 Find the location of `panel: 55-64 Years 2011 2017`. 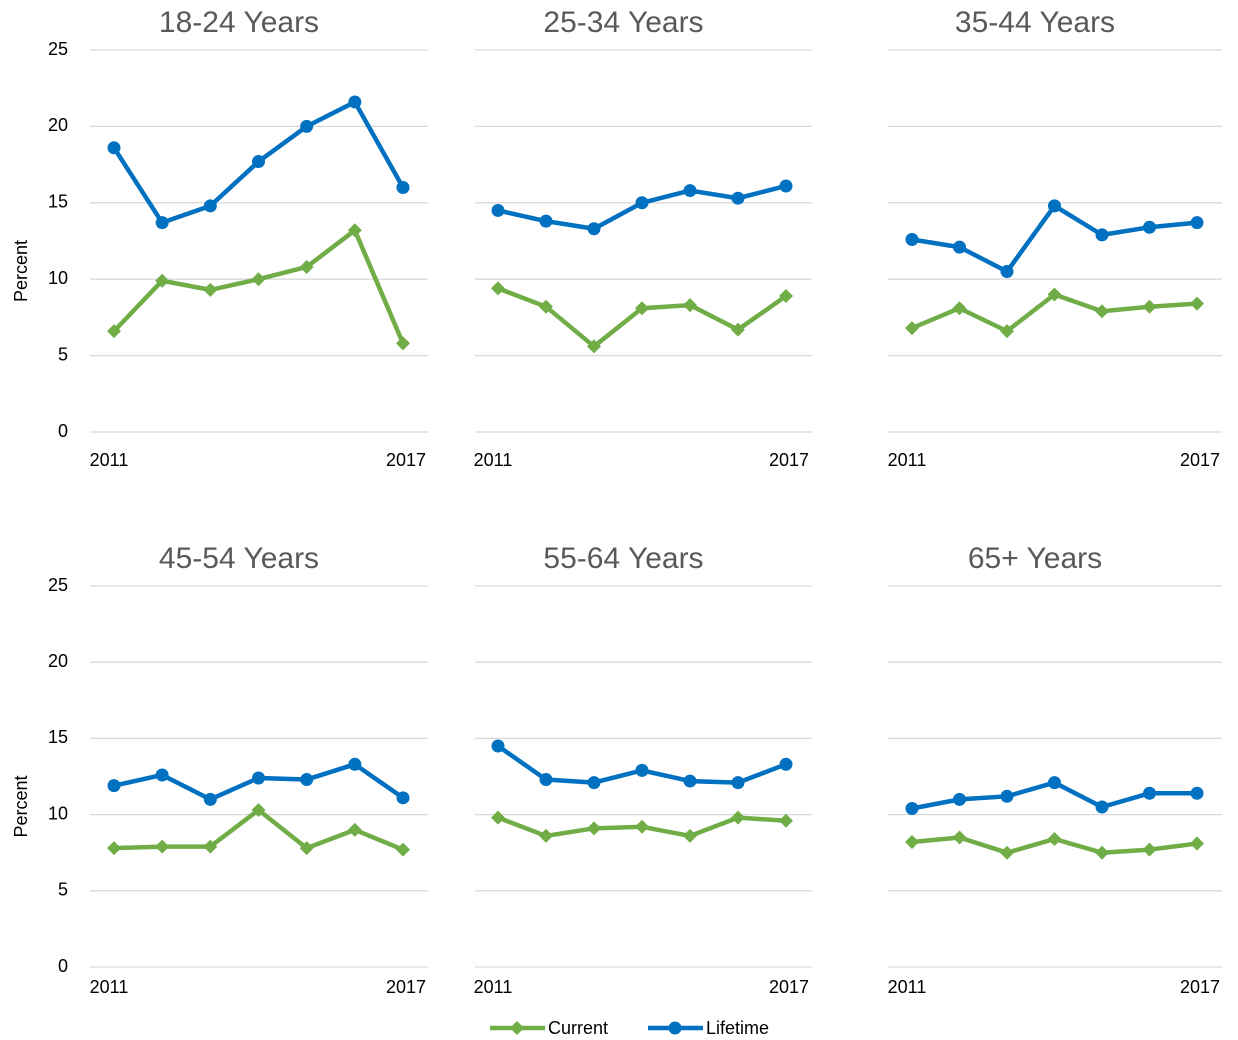

panel: 55-64 Years 2011 2017 is located at coordinates (643, 769).